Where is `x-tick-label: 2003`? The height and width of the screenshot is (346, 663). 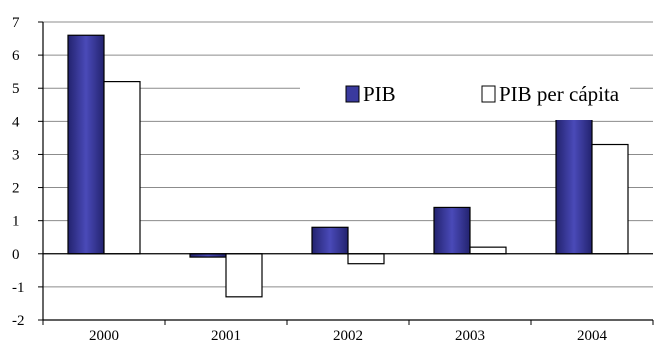 x-tick-label: 2003 is located at coordinates (470, 336).